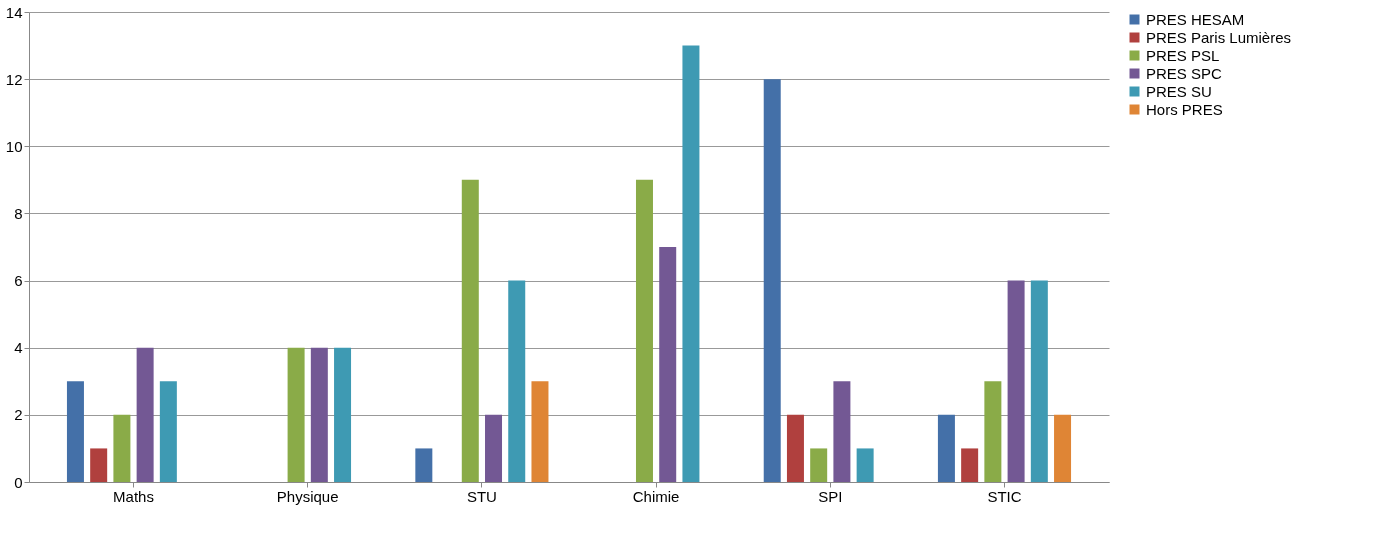  Describe the element at coordinates (1184, 73) in the screenshot. I see `legend-label: PRES SPC` at that location.